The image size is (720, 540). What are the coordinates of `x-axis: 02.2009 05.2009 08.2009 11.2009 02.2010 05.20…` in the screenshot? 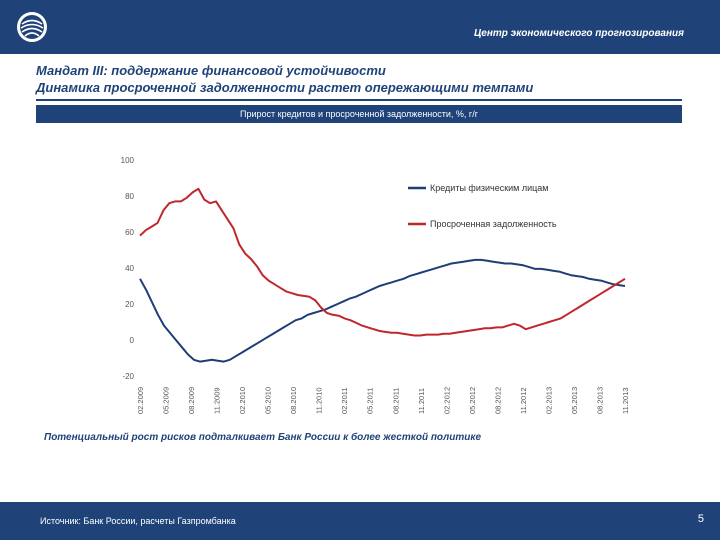 It's located at (383, 400).